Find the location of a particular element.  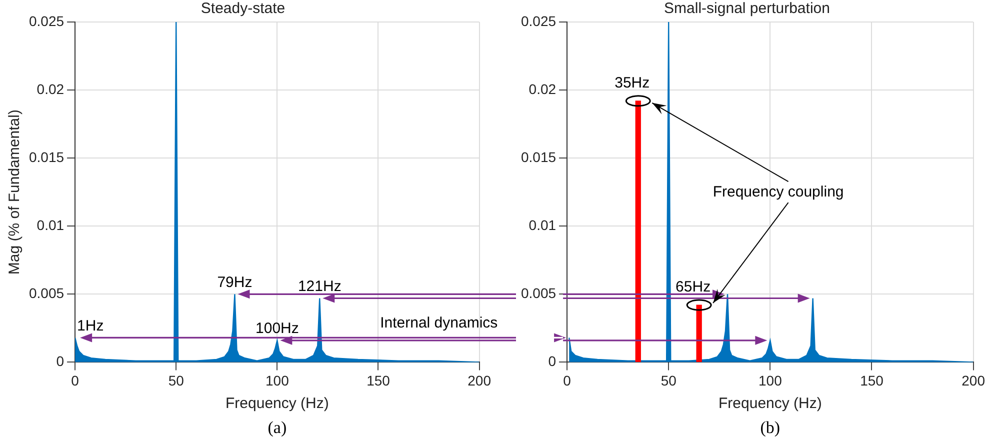

annotation: 100Hz is located at coordinates (277, 329).